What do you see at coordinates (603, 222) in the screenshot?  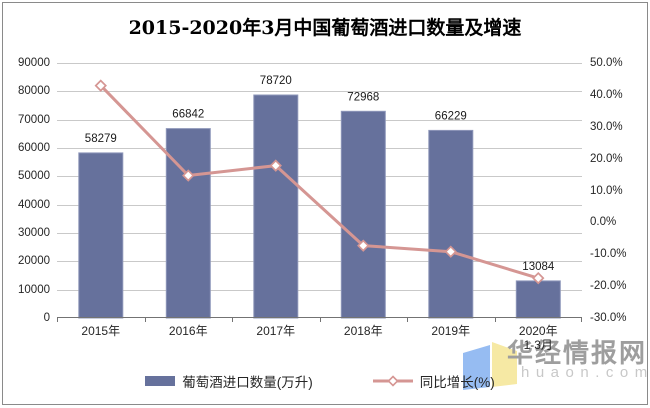 I see `right-axis-tick: 0.0%` at bounding box center [603, 222].